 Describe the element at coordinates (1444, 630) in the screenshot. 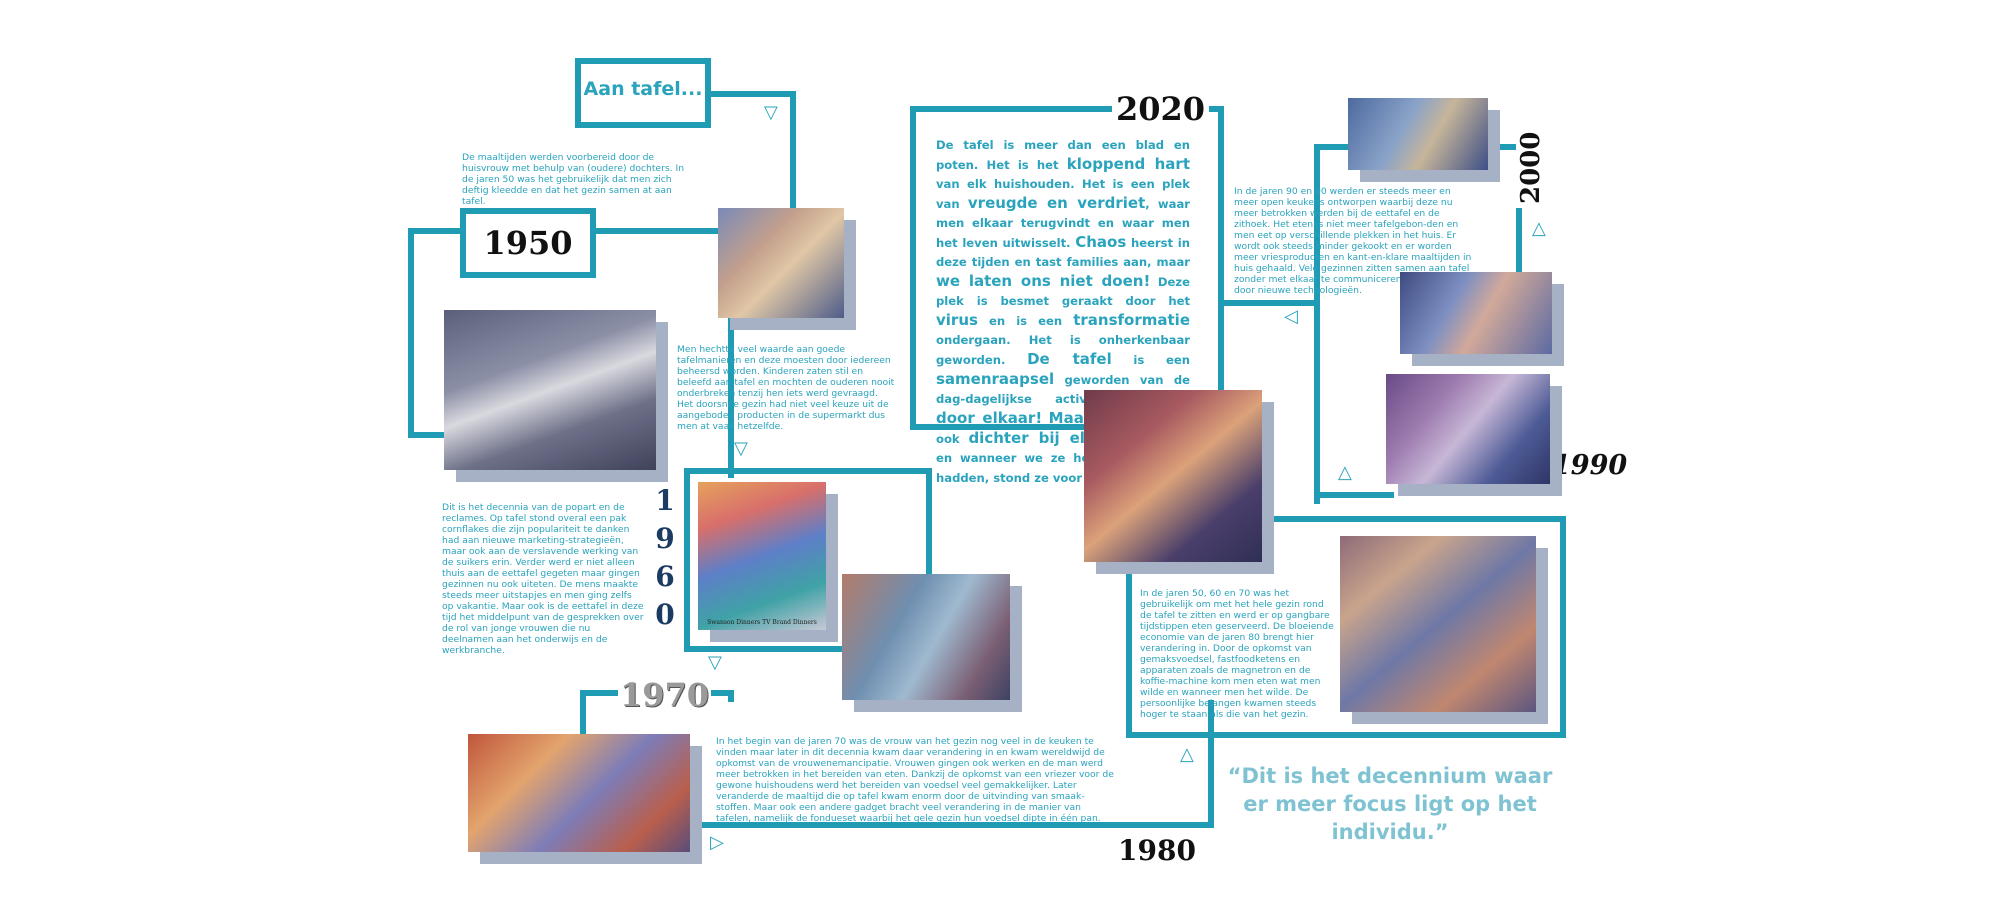

I see `photo-1980-dinner-party` at that location.